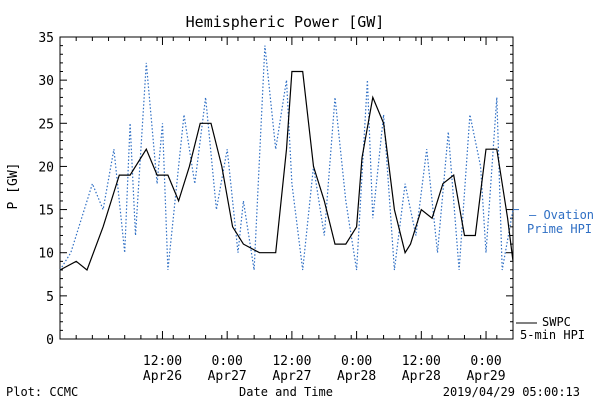 The height and width of the screenshot is (400, 600). What do you see at coordinates (50, 340) in the screenshot?
I see `y-tick-label: 0` at bounding box center [50, 340].